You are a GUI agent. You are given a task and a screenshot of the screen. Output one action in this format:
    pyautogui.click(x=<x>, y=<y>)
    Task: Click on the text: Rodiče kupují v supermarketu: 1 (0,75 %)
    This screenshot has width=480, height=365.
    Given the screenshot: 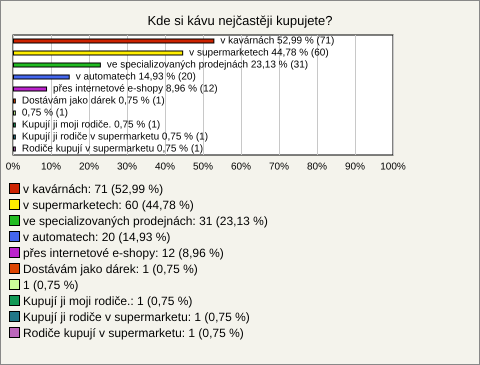 What is the action you would take?
    pyautogui.click(x=133, y=333)
    